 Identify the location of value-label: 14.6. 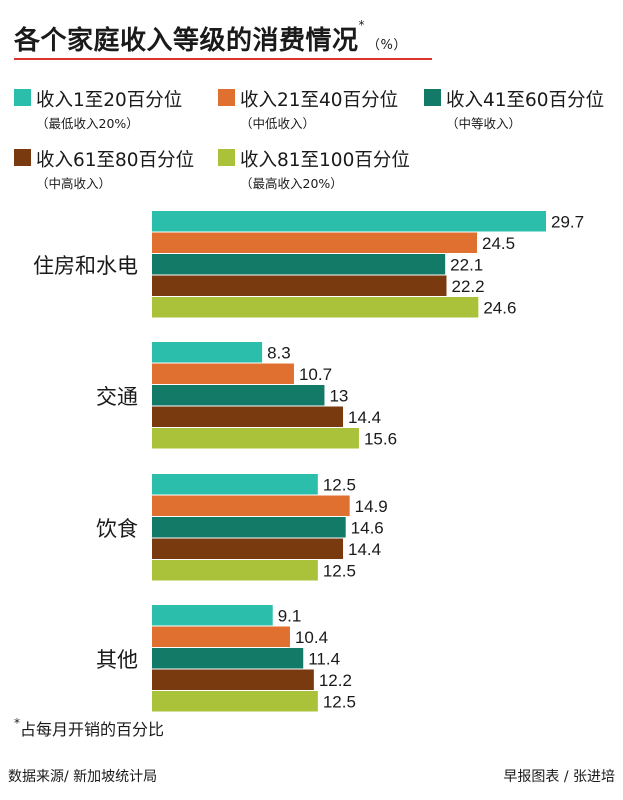
(367, 527).